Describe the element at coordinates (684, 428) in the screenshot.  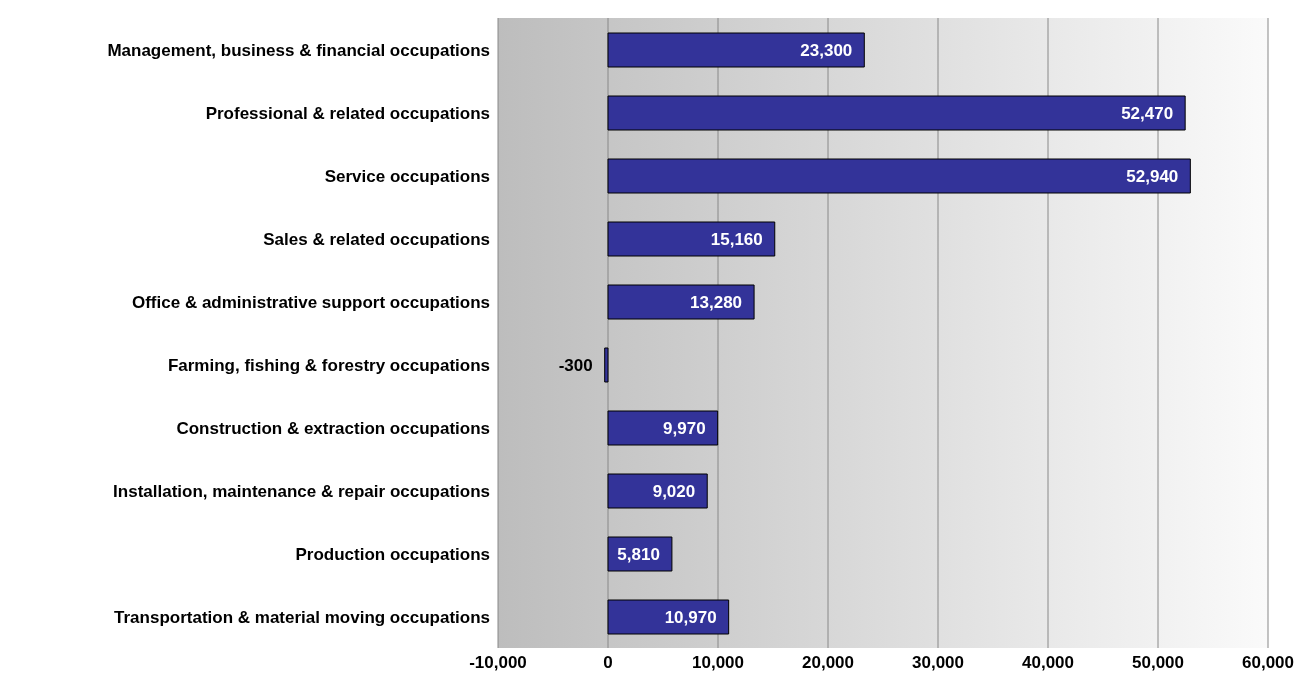
I see `data-label: 9,970` at that location.